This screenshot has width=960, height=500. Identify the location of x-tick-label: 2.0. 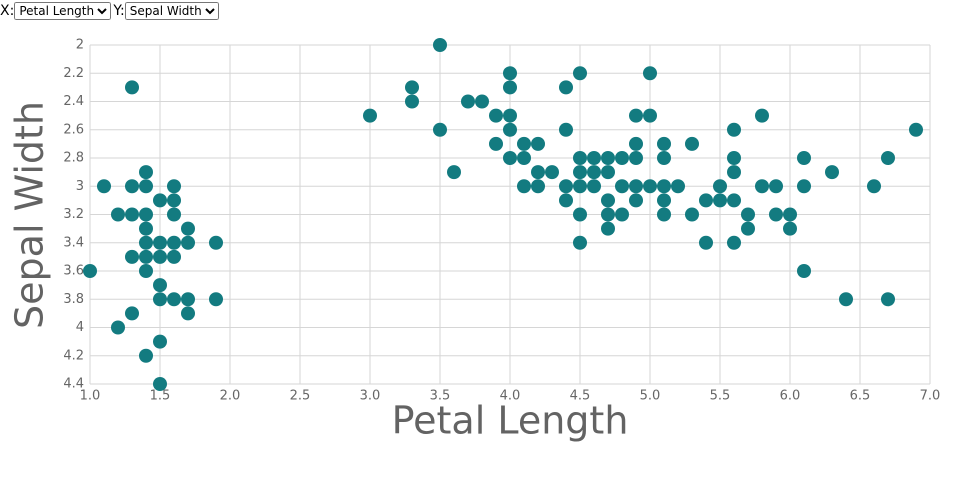
(230, 396).